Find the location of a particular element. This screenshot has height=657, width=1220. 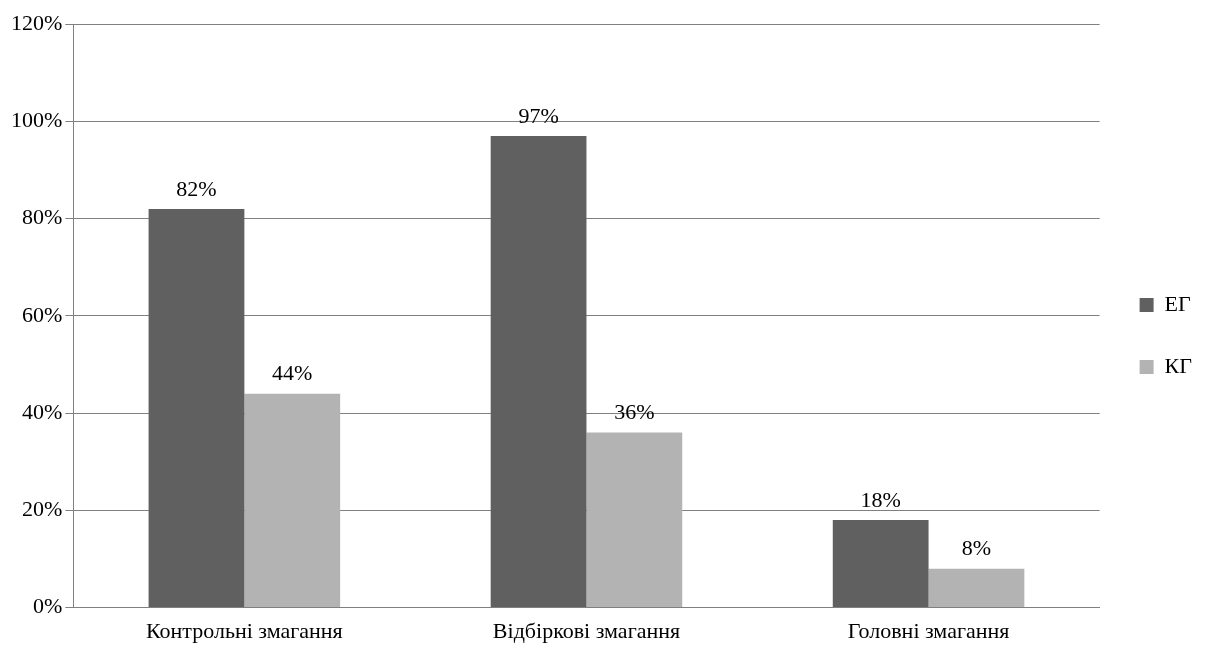

data-label: 8% is located at coordinates (976, 548).